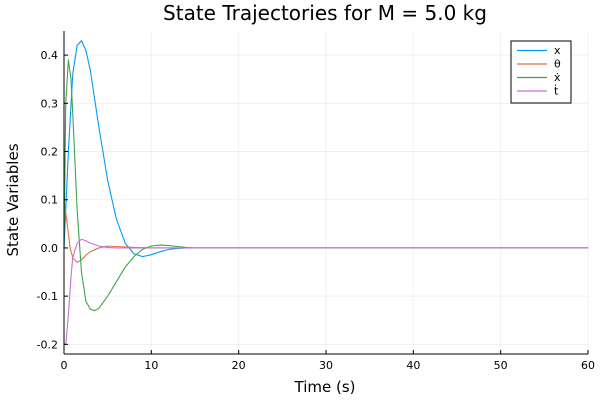 The image size is (600, 400). Describe the element at coordinates (501, 365) in the screenshot. I see `x-tick-label: 50` at that location.